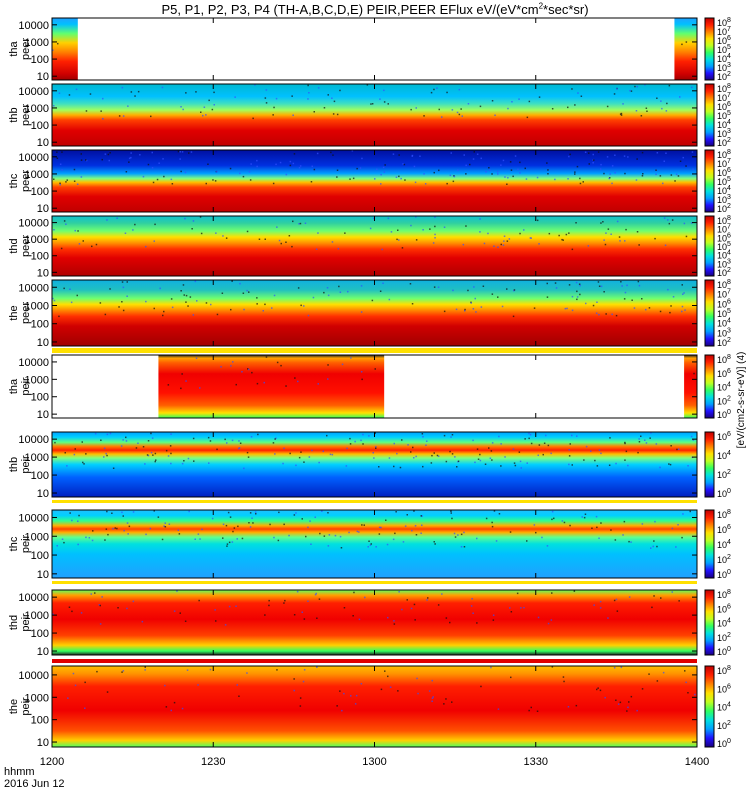 This screenshot has height=800, width=750. What do you see at coordinates (724, 133) in the screenshot?
I see `colorbar-tick-label: 10³` at bounding box center [724, 133].